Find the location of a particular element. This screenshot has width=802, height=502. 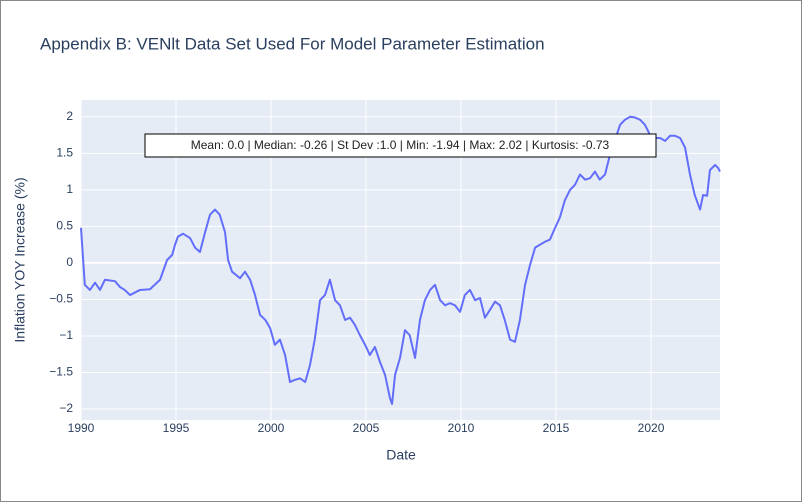

x-tick-label: 1995 is located at coordinates (176, 428).